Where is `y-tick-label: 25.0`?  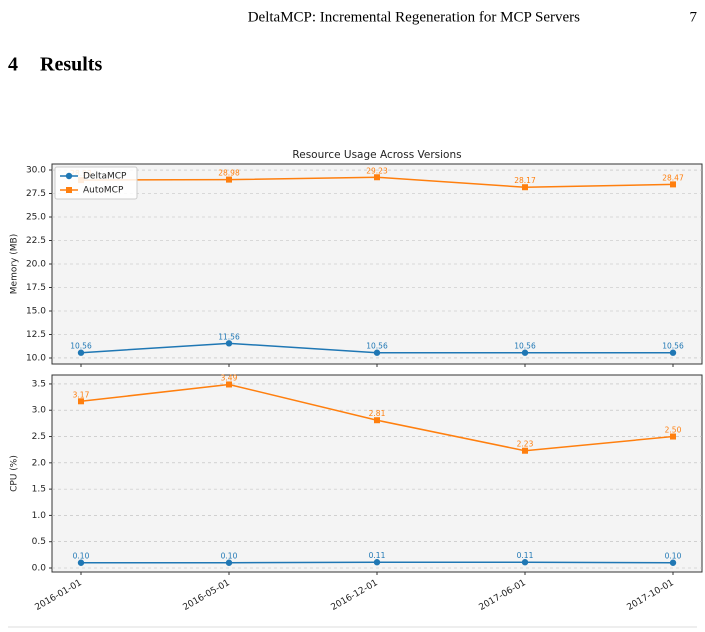 y-tick-label: 25.0 is located at coordinates (36, 218).